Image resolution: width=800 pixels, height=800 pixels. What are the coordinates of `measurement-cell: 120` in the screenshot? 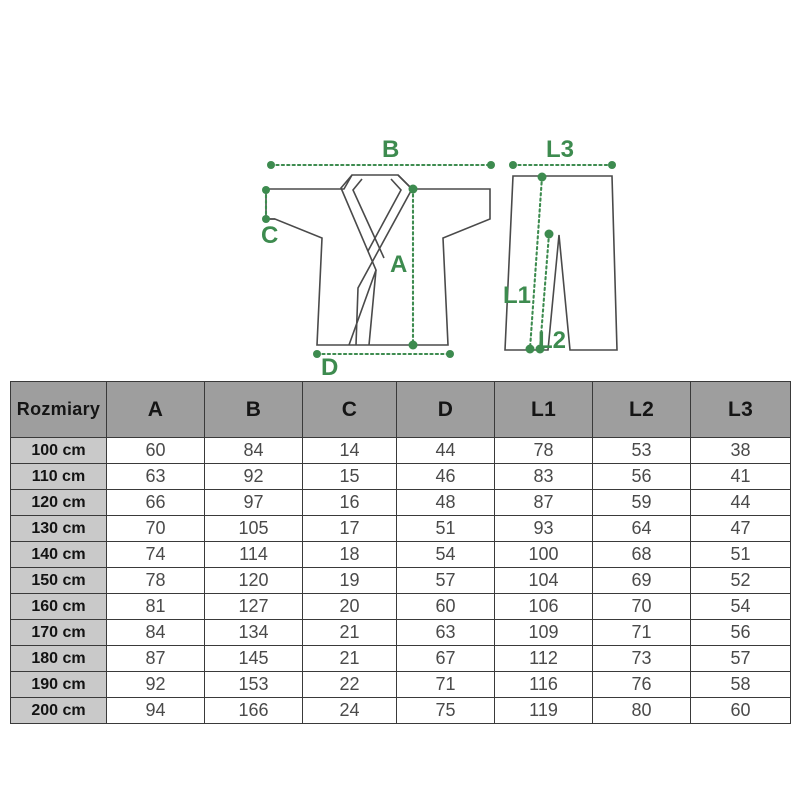 It's located at (253, 580).